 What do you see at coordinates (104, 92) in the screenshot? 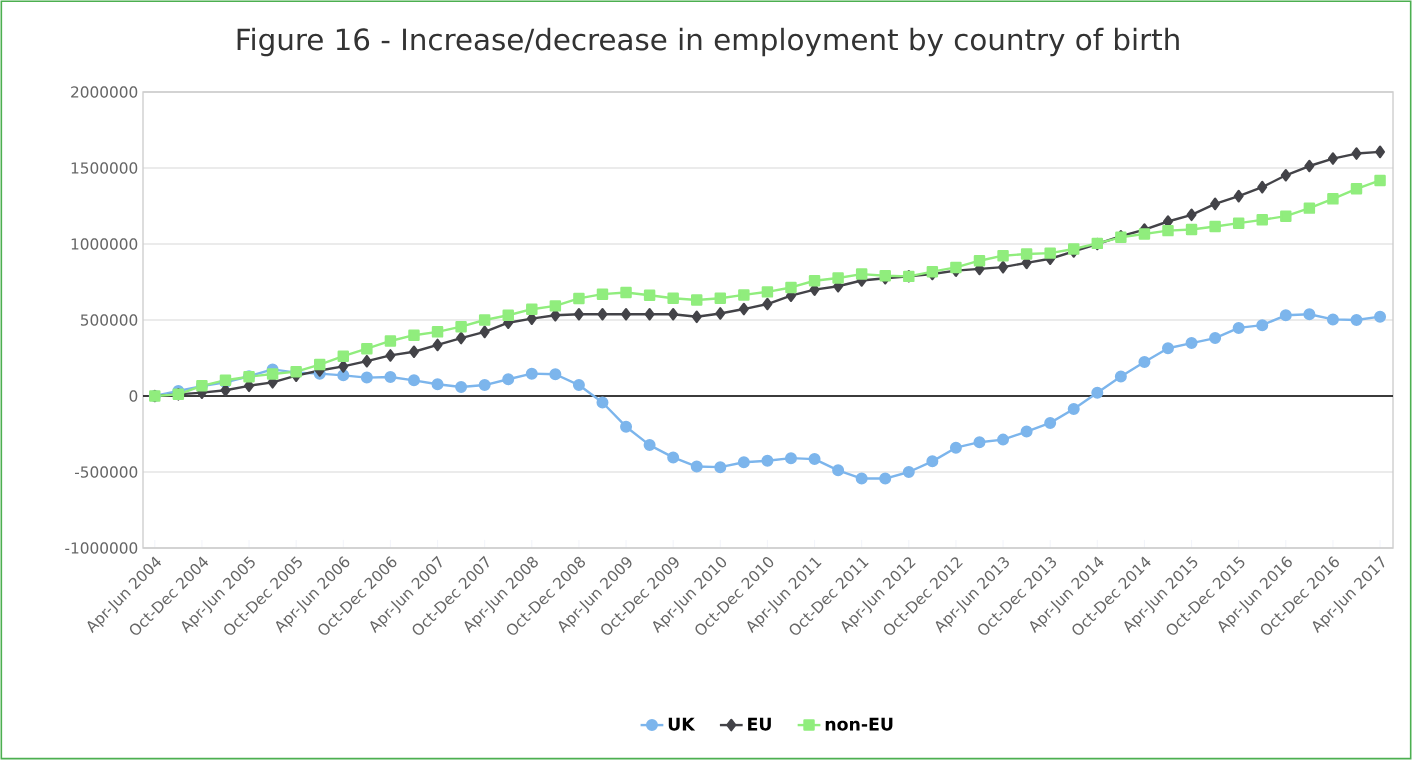
I see `y-tick-label: 2000000` at bounding box center [104, 92].